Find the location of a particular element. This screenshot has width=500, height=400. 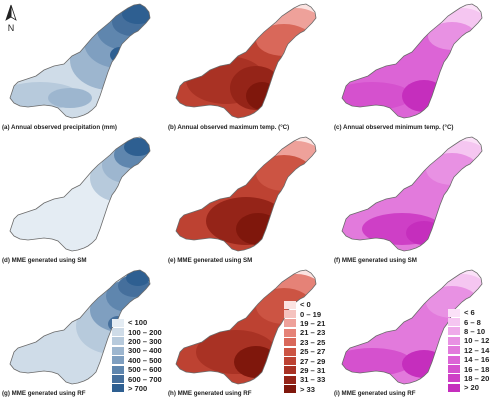

caption-a: (a) Annual observed precipitation (mm) is located at coordinates (59, 127).